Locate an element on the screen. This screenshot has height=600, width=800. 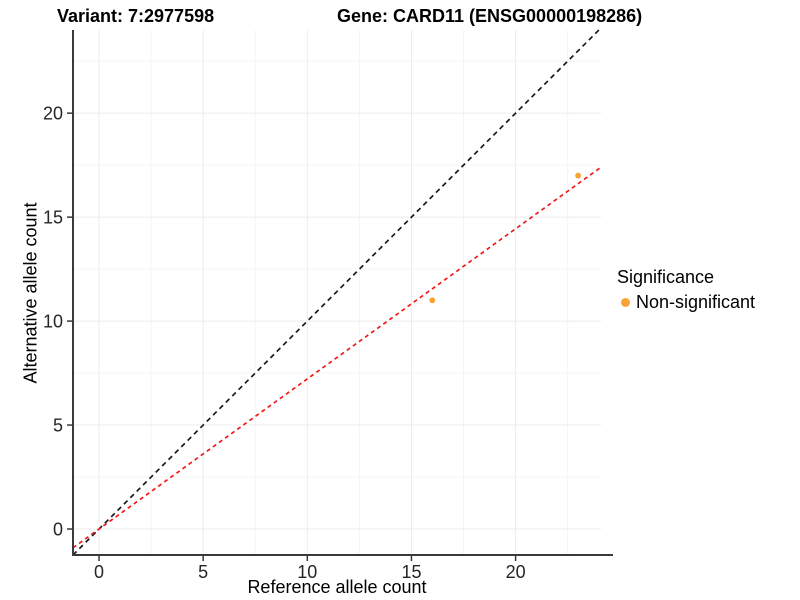
x-tick-label: 5 is located at coordinates (203, 572).